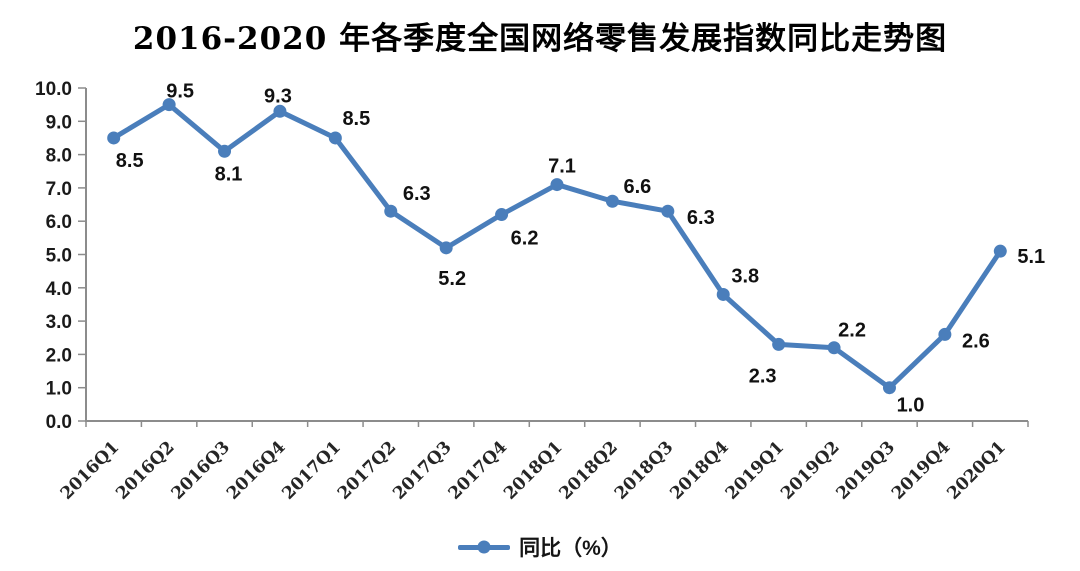 The width and height of the screenshot is (1080, 571). Describe the element at coordinates (59, 355) in the screenshot. I see `y-tick-label: 2.0` at that location.